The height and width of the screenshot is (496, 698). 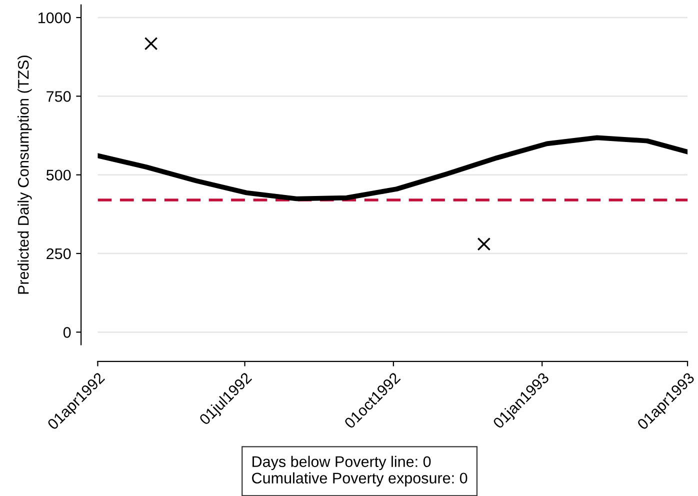 I want to click on y-tick-label: 250, so click(x=58, y=254).